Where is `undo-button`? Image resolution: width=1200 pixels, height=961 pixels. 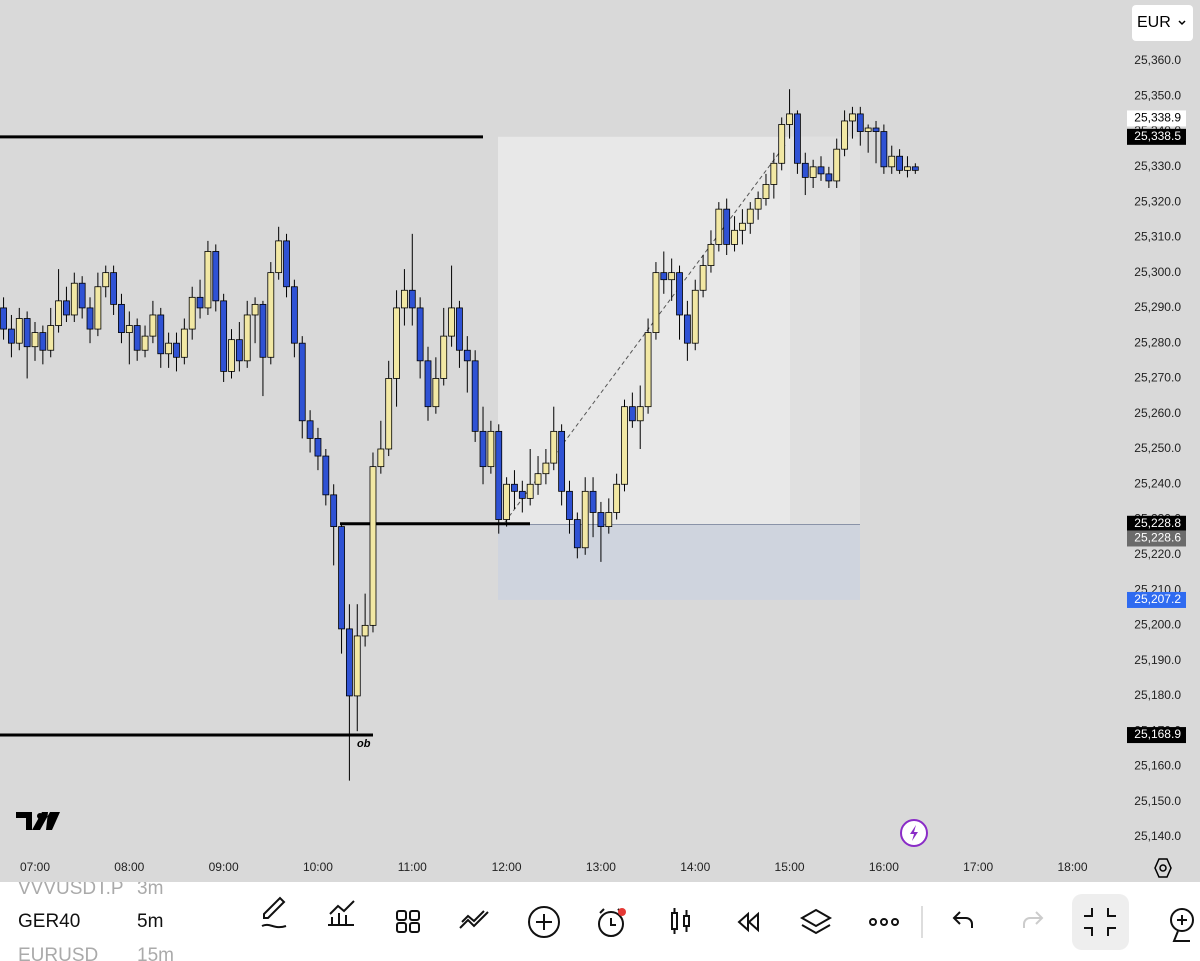
undo-button is located at coordinates (962, 919).